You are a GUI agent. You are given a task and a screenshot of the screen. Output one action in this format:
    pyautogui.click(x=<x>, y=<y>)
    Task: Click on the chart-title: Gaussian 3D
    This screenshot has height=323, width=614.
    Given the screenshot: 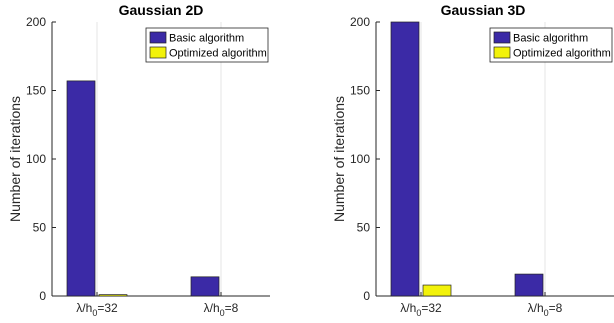 What is the action you would take?
    pyautogui.click(x=483, y=10)
    